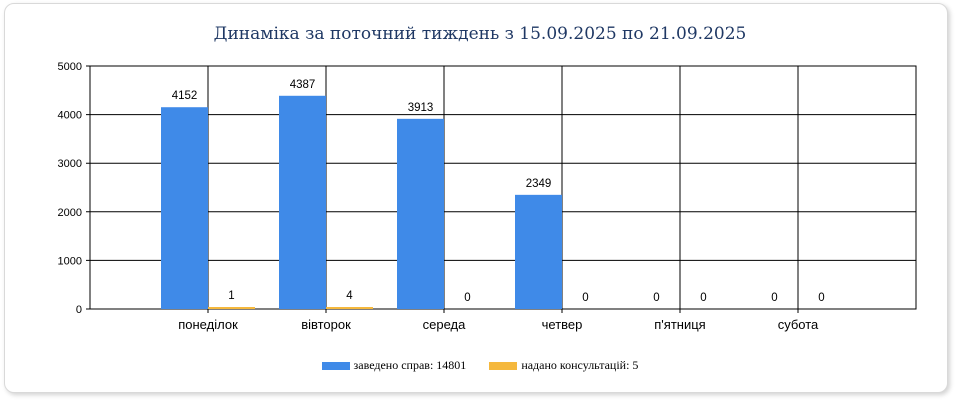 The height and width of the screenshot is (400, 960). I want to click on y-tick-label: 1000, so click(70, 261).